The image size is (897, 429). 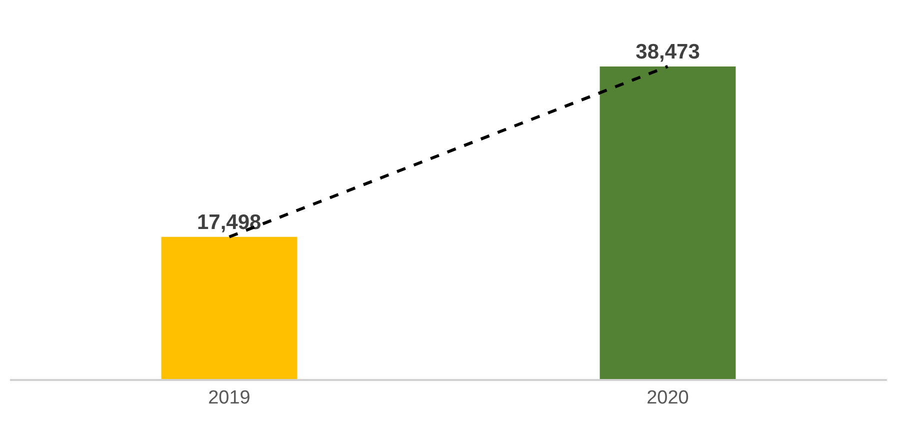 I want to click on x-tick-label: 2020, so click(x=667, y=398).